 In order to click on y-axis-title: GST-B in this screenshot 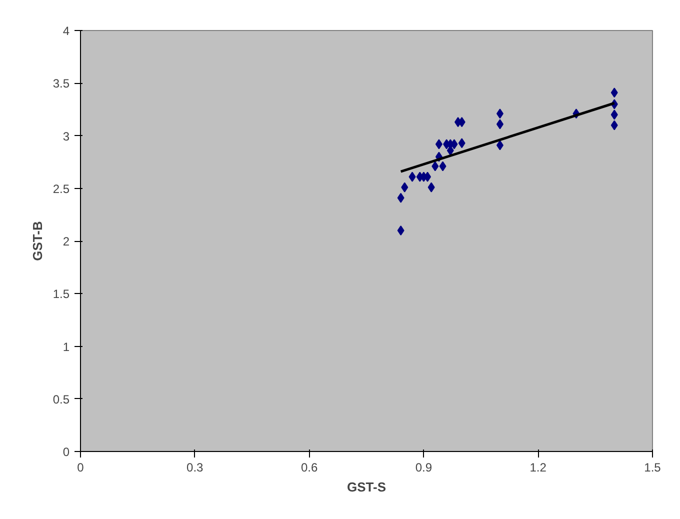, I will do `click(37, 241)`.